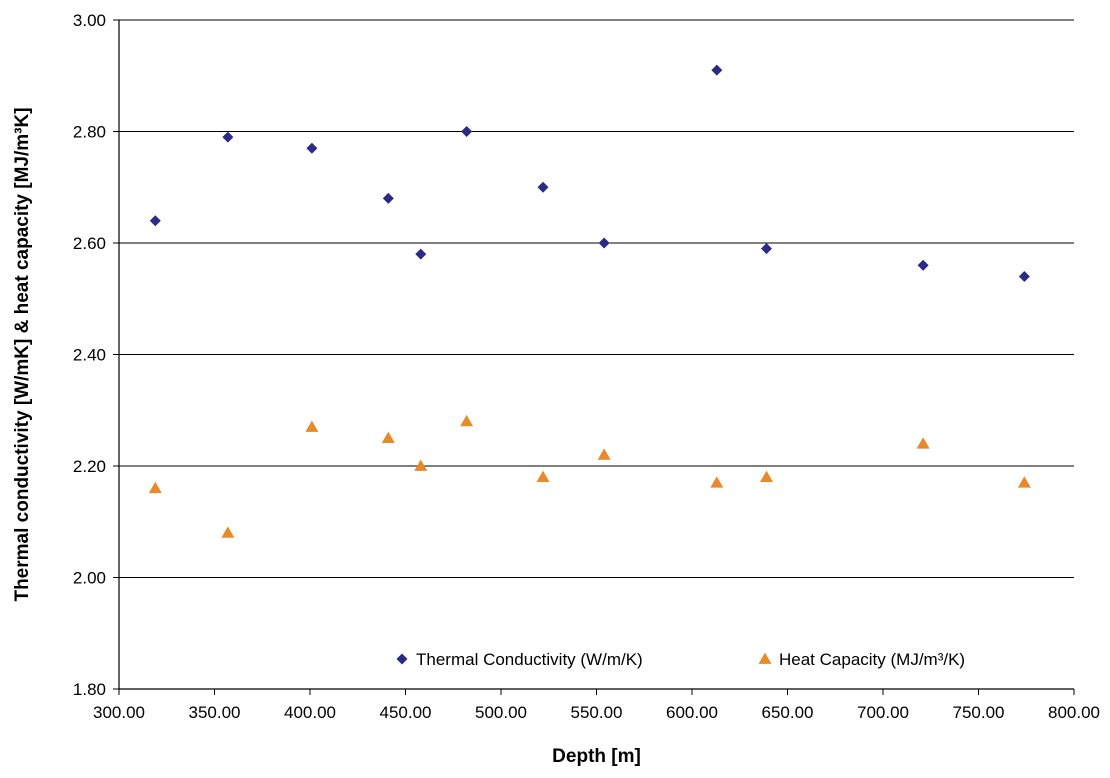 This screenshot has height=778, width=1110. I want to click on y-tick-label: 2.80, so click(89, 132).